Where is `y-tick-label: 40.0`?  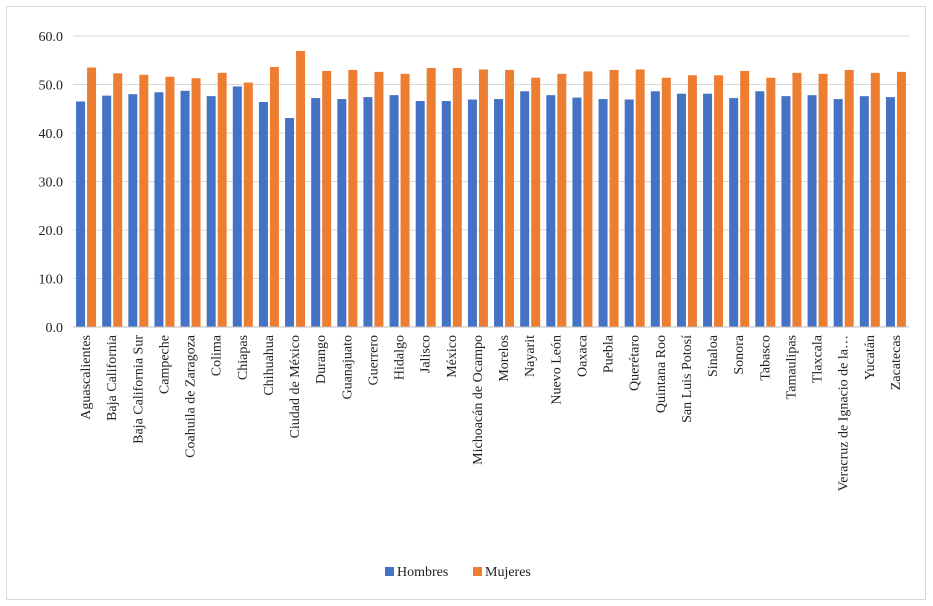
y-tick-label: 40.0 is located at coordinates (51, 134).